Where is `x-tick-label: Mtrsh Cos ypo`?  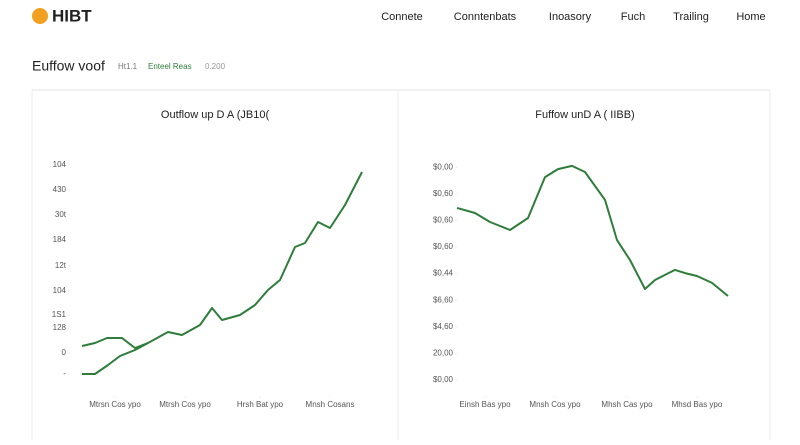 x-tick-label: Mtrsh Cos ypo is located at coordinates (185, 404).